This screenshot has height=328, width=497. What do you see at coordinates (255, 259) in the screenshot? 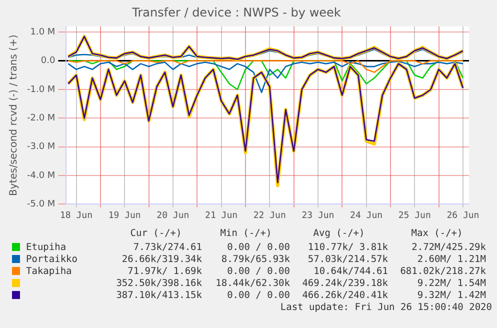
I see `text: 8.79k/65.93k` at bounding box center [255, 259].